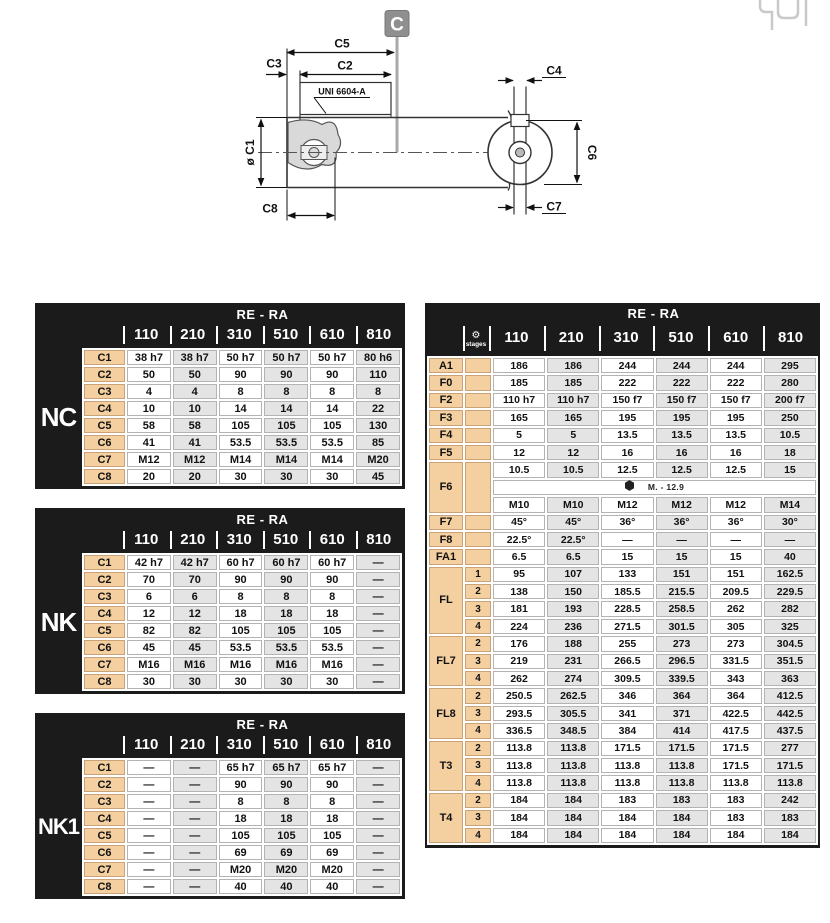  I want to click on table-cell: 274, so click(573, 679).